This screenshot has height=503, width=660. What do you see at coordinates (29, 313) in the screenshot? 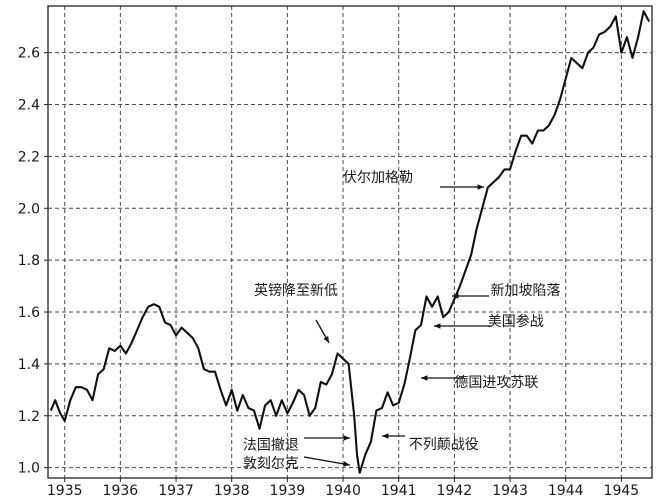
I see `y-tick-label: 1.6` at bounding box center [29, 313].